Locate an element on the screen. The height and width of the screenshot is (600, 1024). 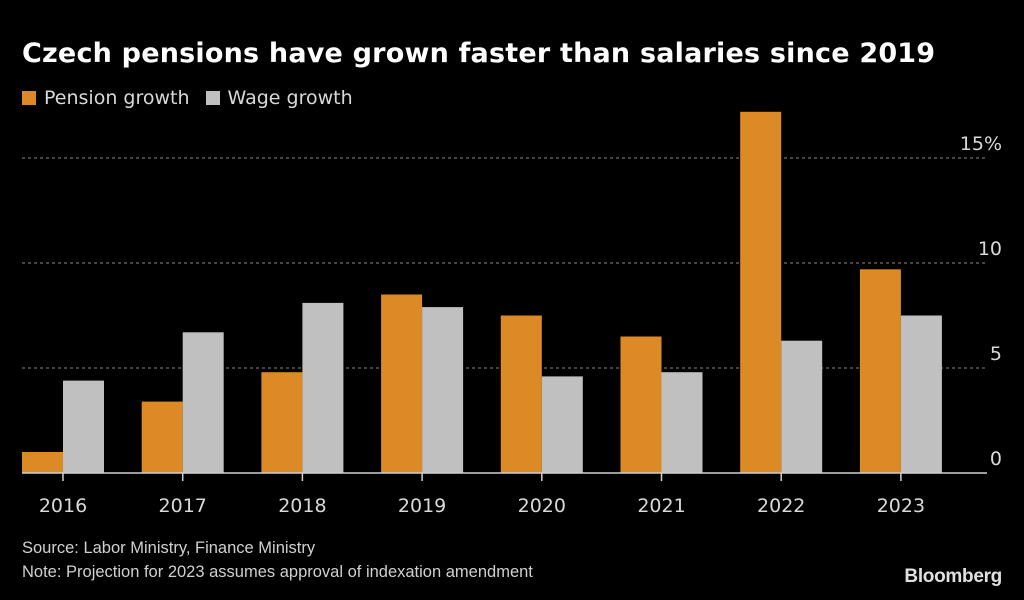
x-tick-label: 2017 is located at coordinates (183, 506).